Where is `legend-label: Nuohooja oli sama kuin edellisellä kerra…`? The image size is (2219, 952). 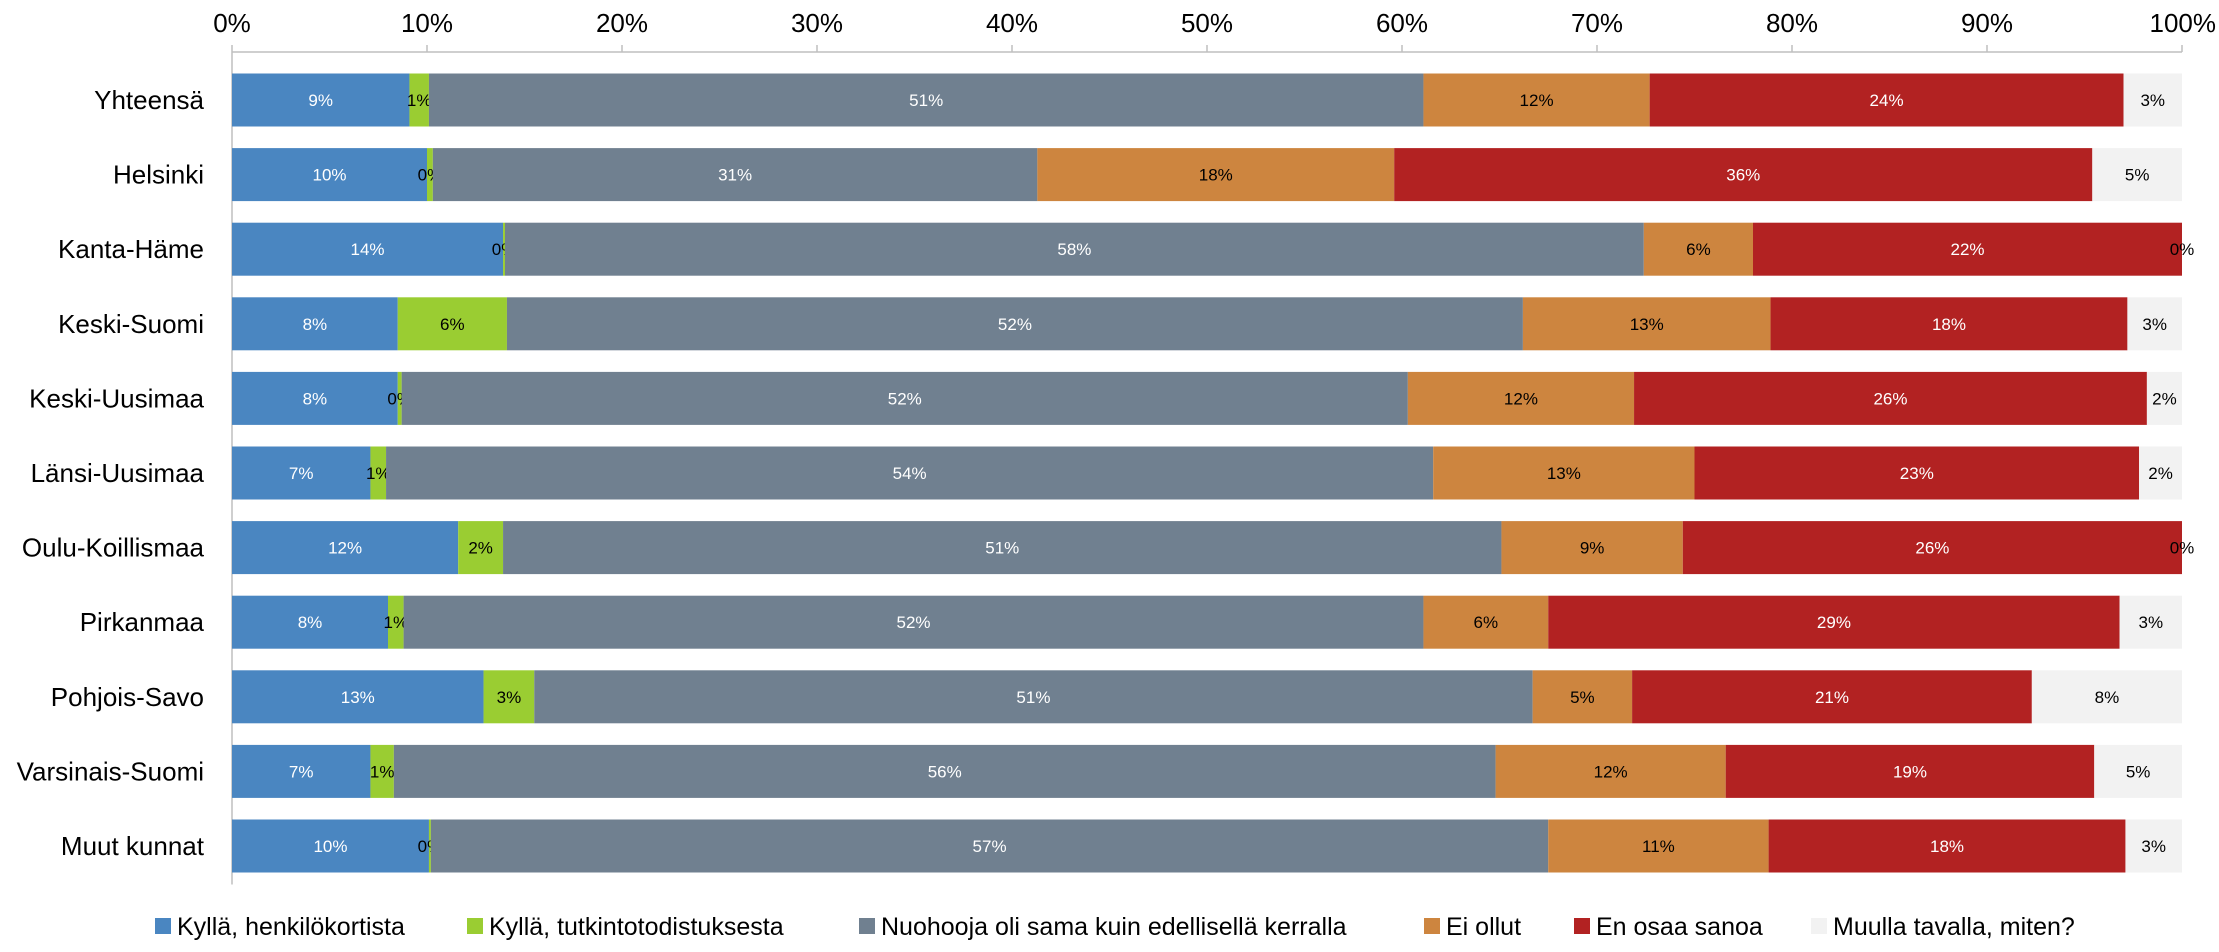
legend-label: Nuohooja oli sama kuin edellisellä kerra… is located at coordinates (1114, 927).